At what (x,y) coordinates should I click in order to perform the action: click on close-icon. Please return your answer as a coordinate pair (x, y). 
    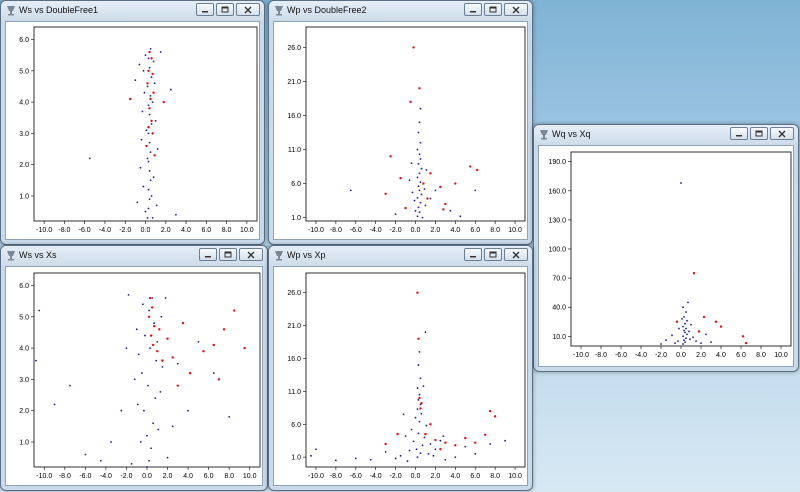
    Looking at the image, I should click on (248, 9).